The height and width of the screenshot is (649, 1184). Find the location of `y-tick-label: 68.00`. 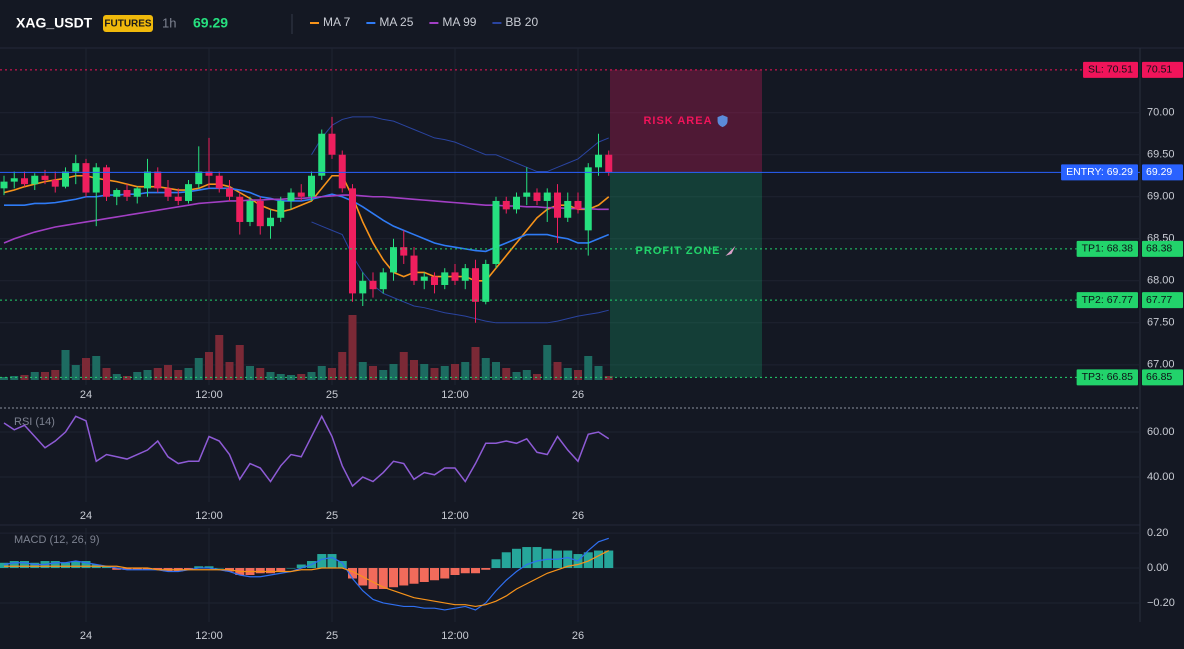

y-tick-label: 68.00 is located at coordinates (1161, 281).